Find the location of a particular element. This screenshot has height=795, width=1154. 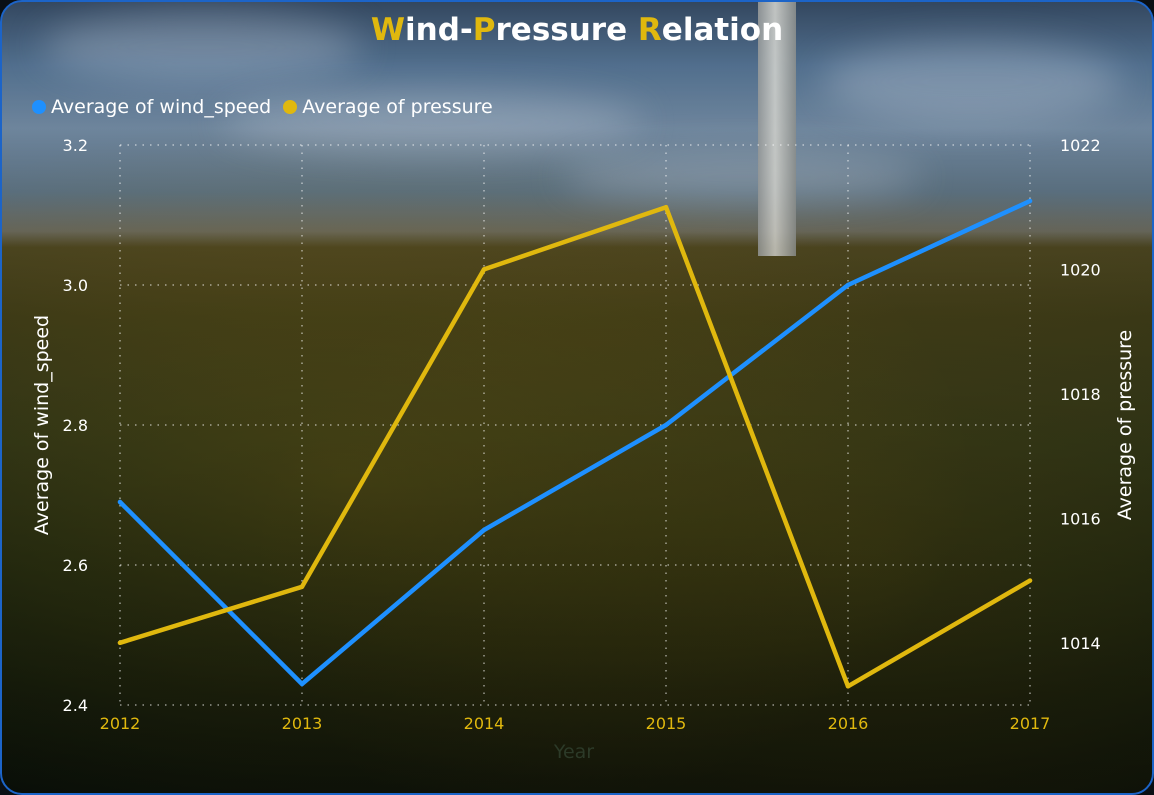

x-axis-title: Year is located at coordinates (573, 752).